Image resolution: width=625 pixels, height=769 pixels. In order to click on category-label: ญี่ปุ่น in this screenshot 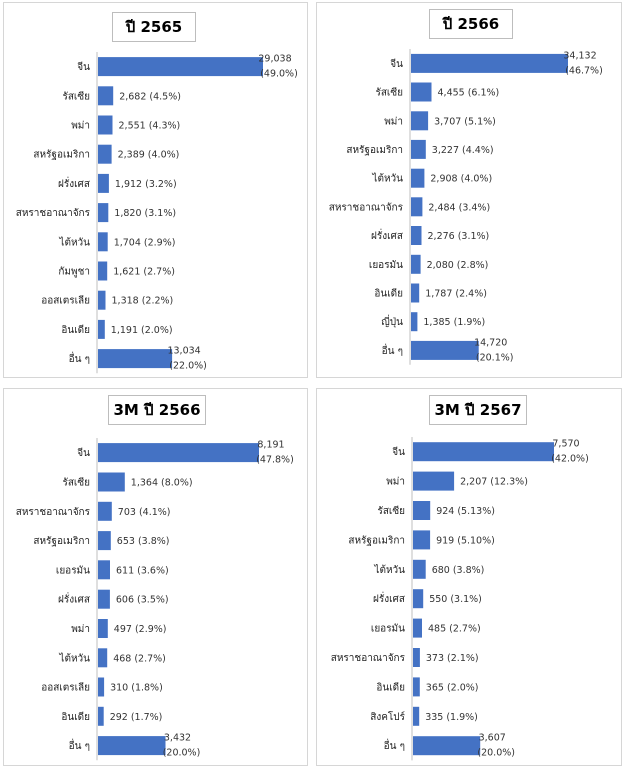, I will do `click(392, 321)`.